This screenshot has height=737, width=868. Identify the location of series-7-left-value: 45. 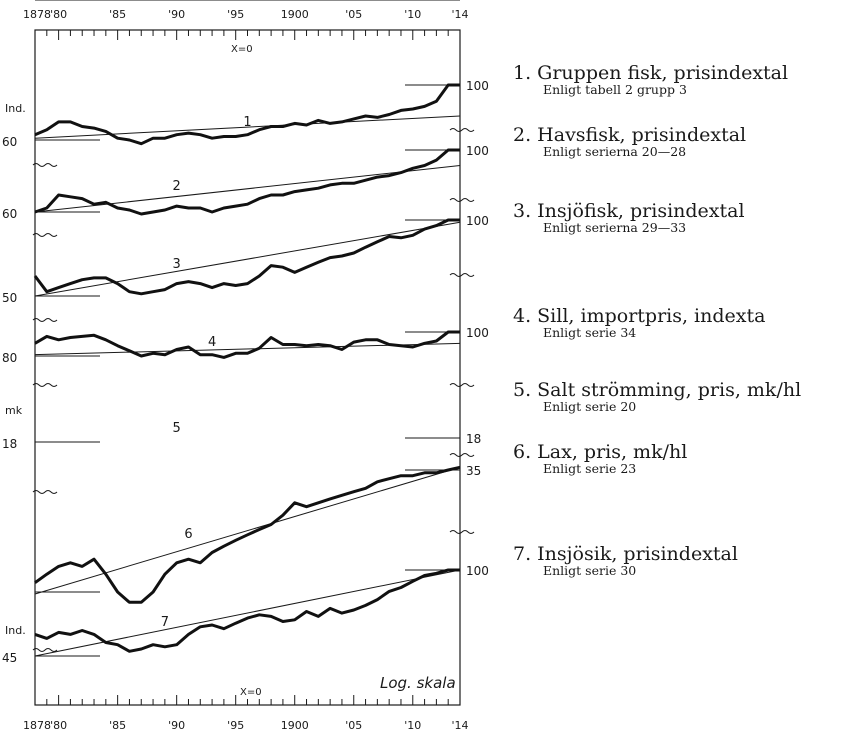
(9, 658).